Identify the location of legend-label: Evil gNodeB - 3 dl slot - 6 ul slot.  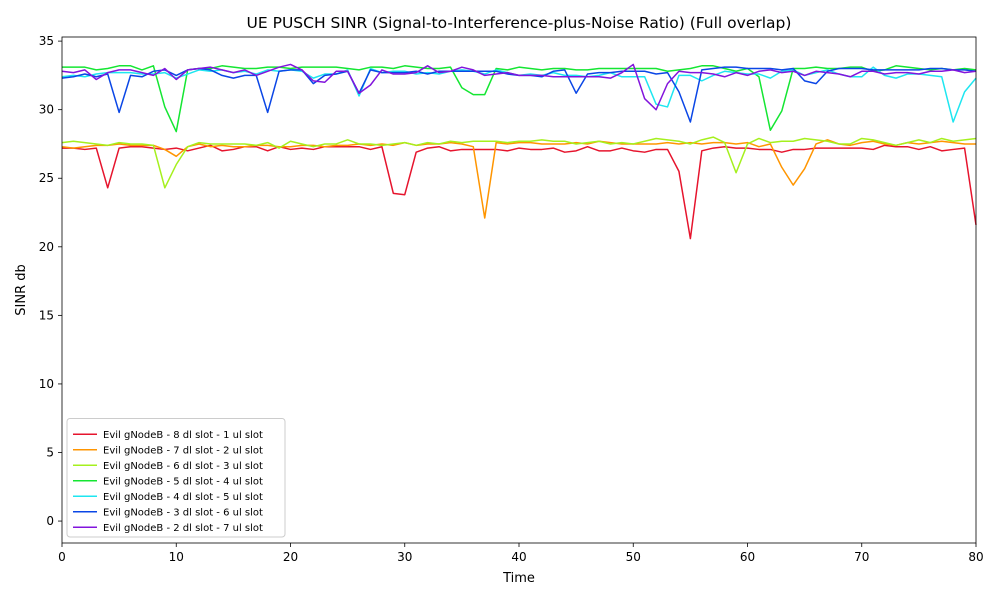
(183, 512).